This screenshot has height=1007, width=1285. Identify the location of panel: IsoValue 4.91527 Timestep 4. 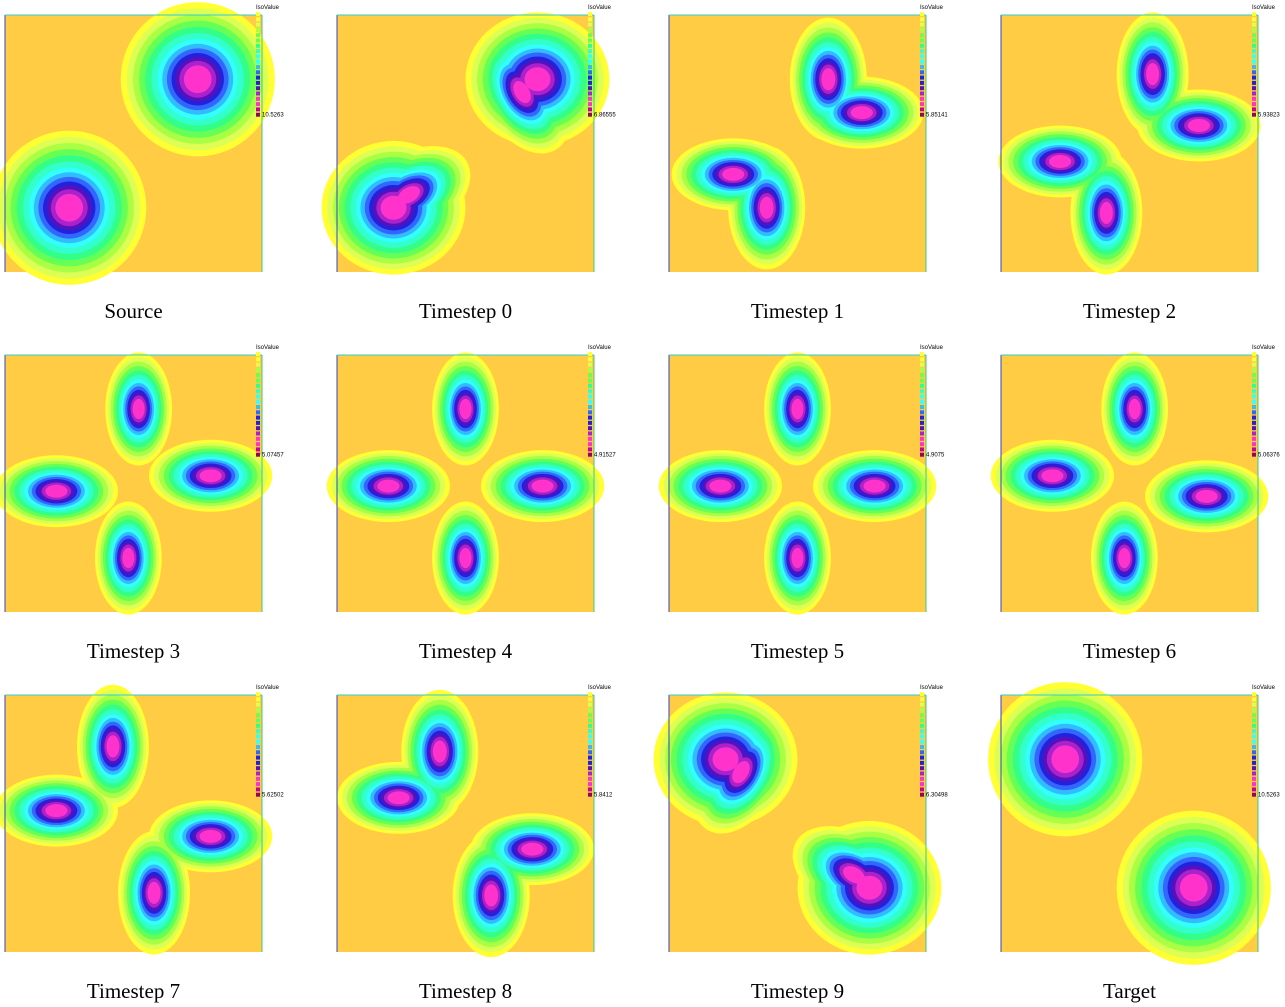
(471, 504).